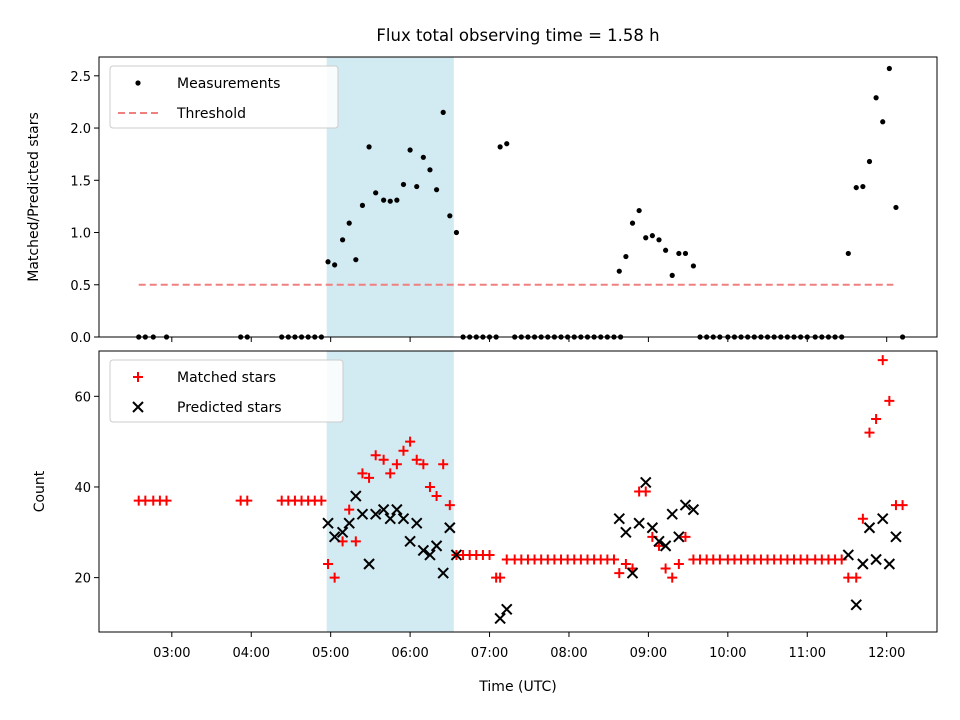 This screenshot has width=960, height=720. What do you see at coordinates (727, 653) in the screenshot?
I see `x-tick-label: 10:00` at bounding box center [727, 653].